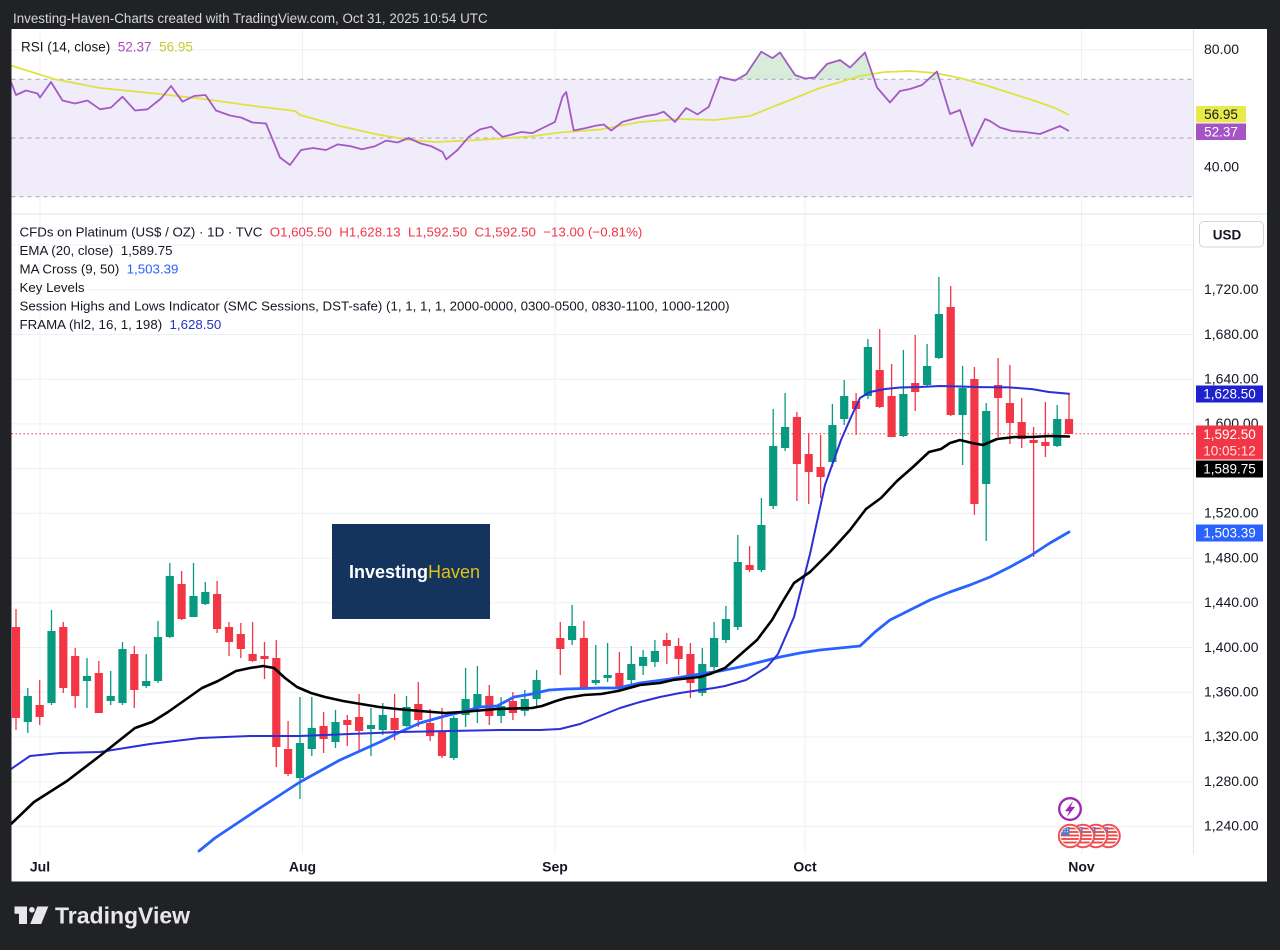  I want to click on svg-text: 40.00, so click(1221, 167).